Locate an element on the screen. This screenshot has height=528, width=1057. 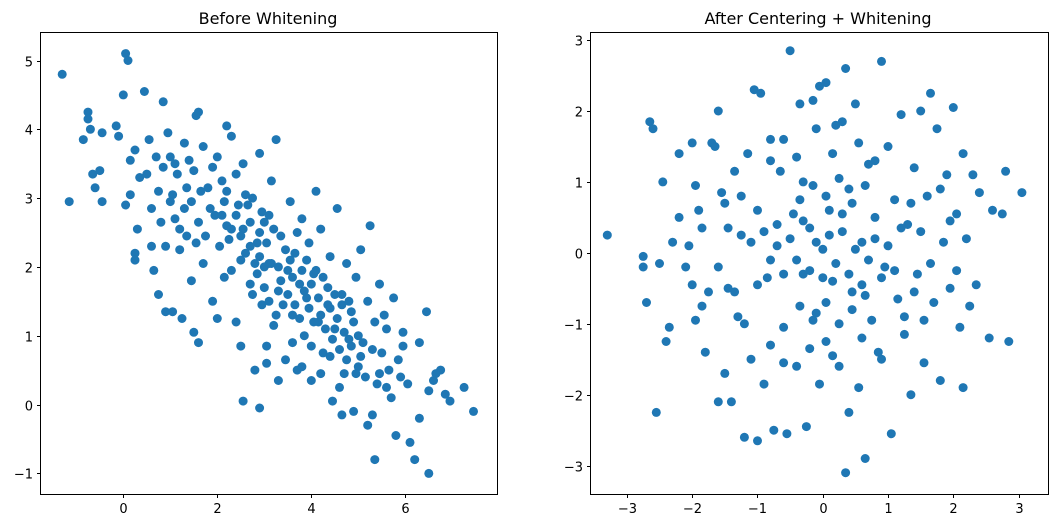
x-tick-label-after: 0 is located at coordinates (823, 509).